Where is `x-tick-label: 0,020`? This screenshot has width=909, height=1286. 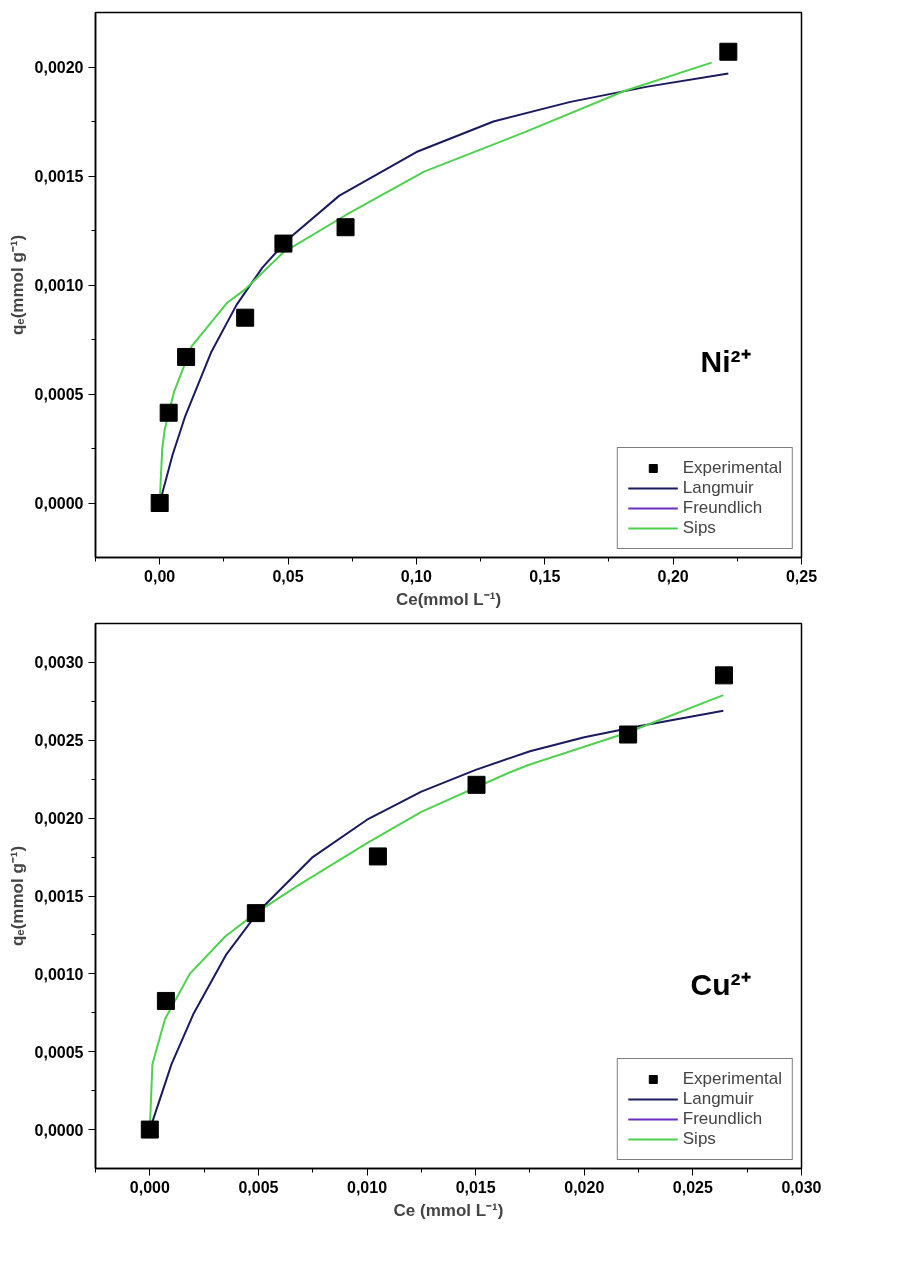
x-tick-label: 0,020 is located at coordinates (584, 1187).